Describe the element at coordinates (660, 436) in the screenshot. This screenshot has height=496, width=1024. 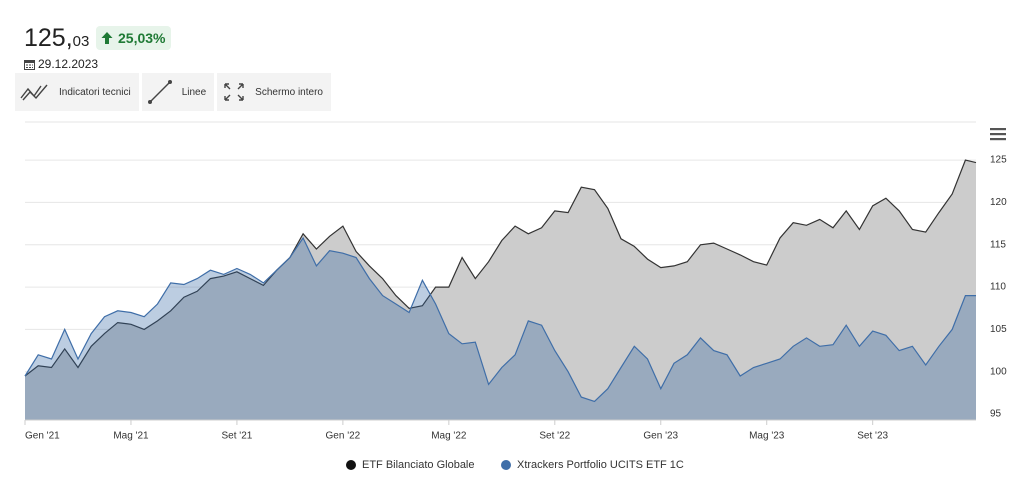
I see `x-tick-label: Gen '23` at that location.